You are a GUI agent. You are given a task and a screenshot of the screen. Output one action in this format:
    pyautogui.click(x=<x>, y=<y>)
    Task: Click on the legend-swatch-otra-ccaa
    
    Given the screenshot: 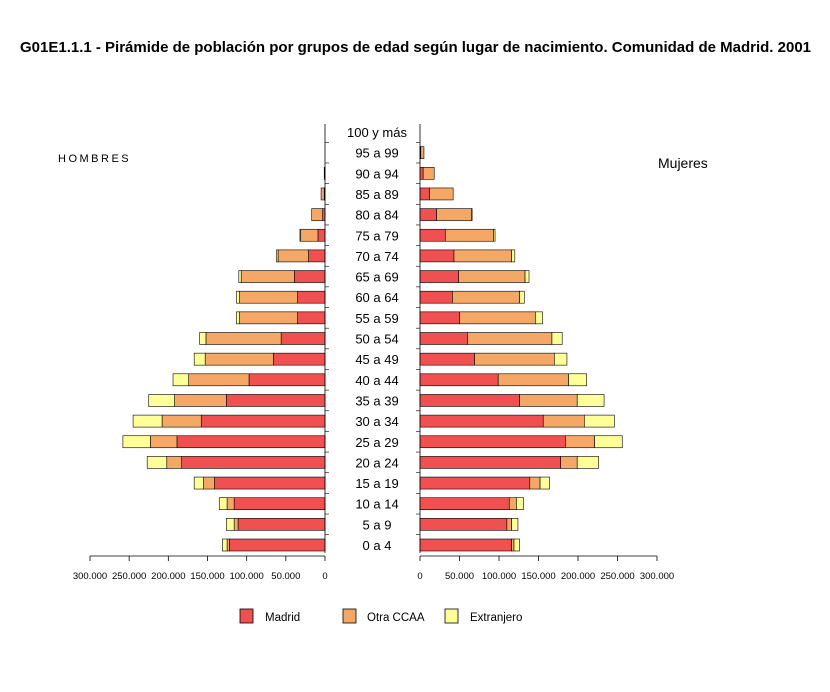 What is the action you would take?
    pyautogui.click(x=349, y=616)
    